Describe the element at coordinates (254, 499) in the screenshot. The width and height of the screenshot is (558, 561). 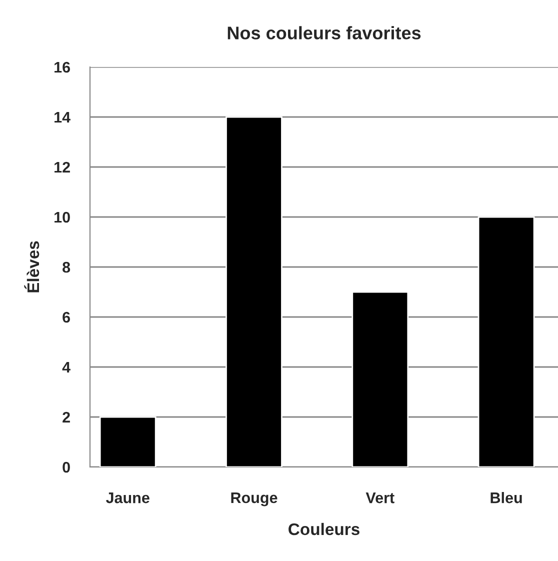
I see `x-tick-label: Rouge` at that location.